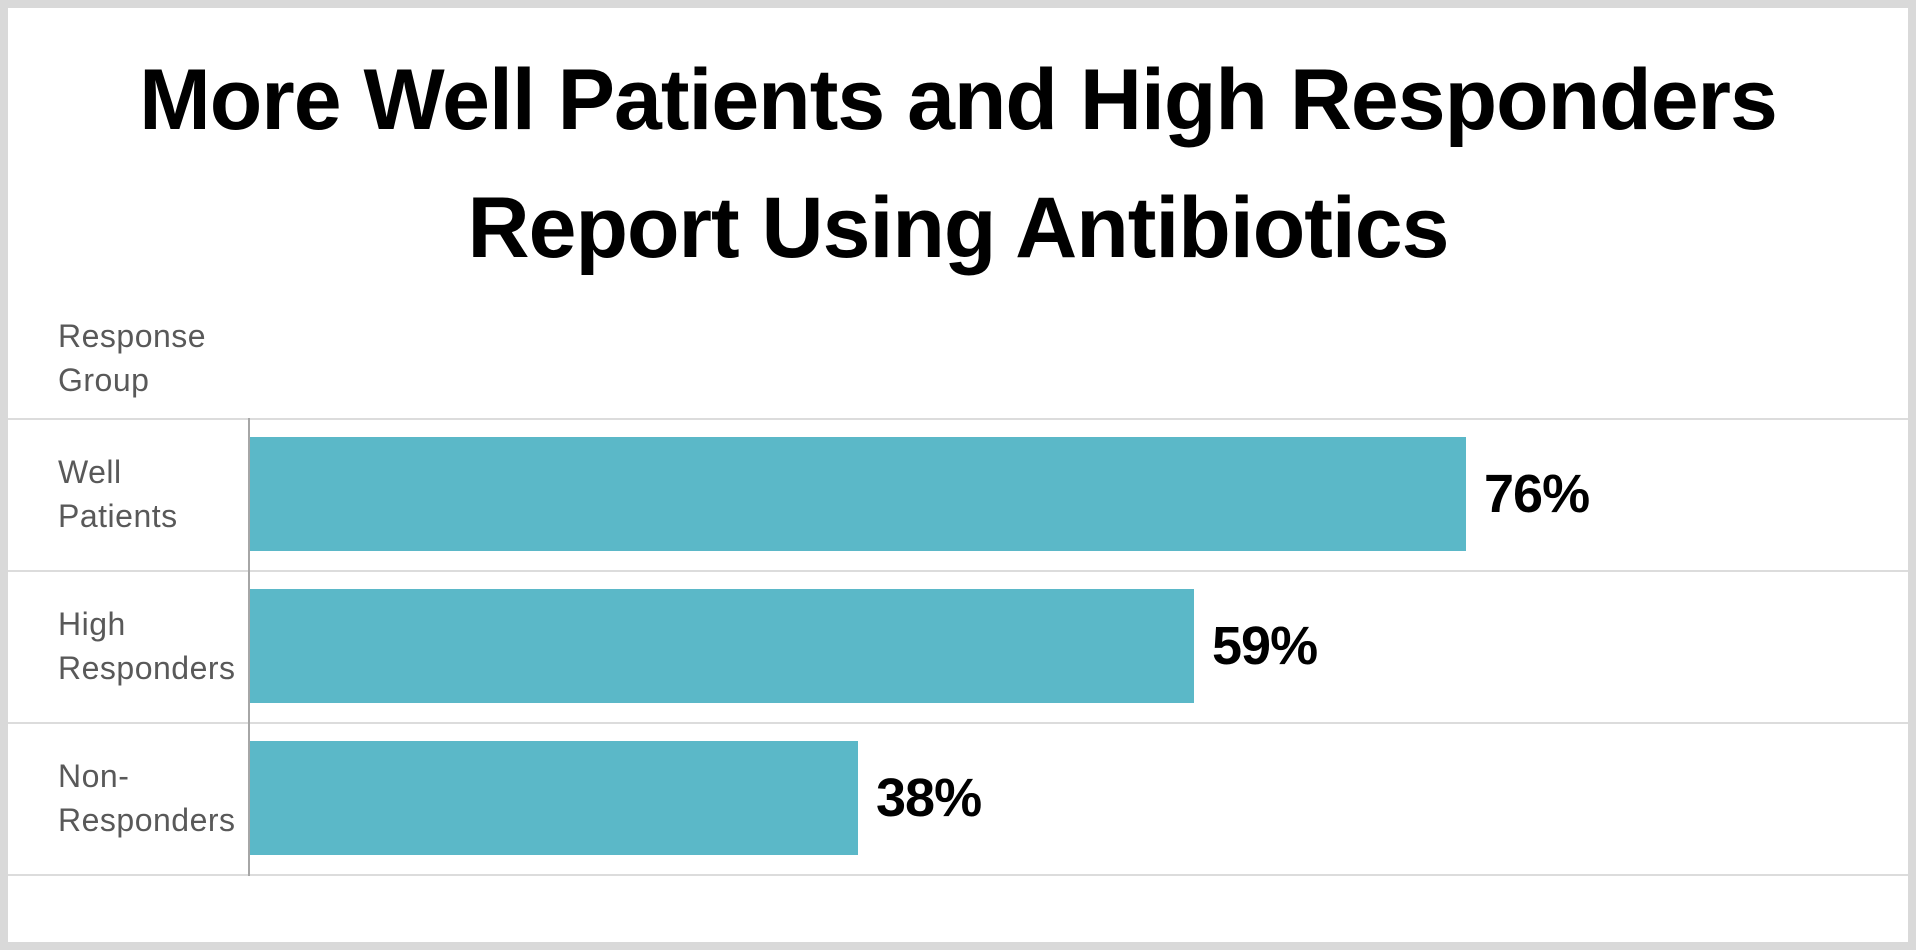 This screenshot has width=1916, height=950. What do you see at coordinates (249, 647) in the screenshot?
I see `y-axis-line` at bounding box center [249, 647].